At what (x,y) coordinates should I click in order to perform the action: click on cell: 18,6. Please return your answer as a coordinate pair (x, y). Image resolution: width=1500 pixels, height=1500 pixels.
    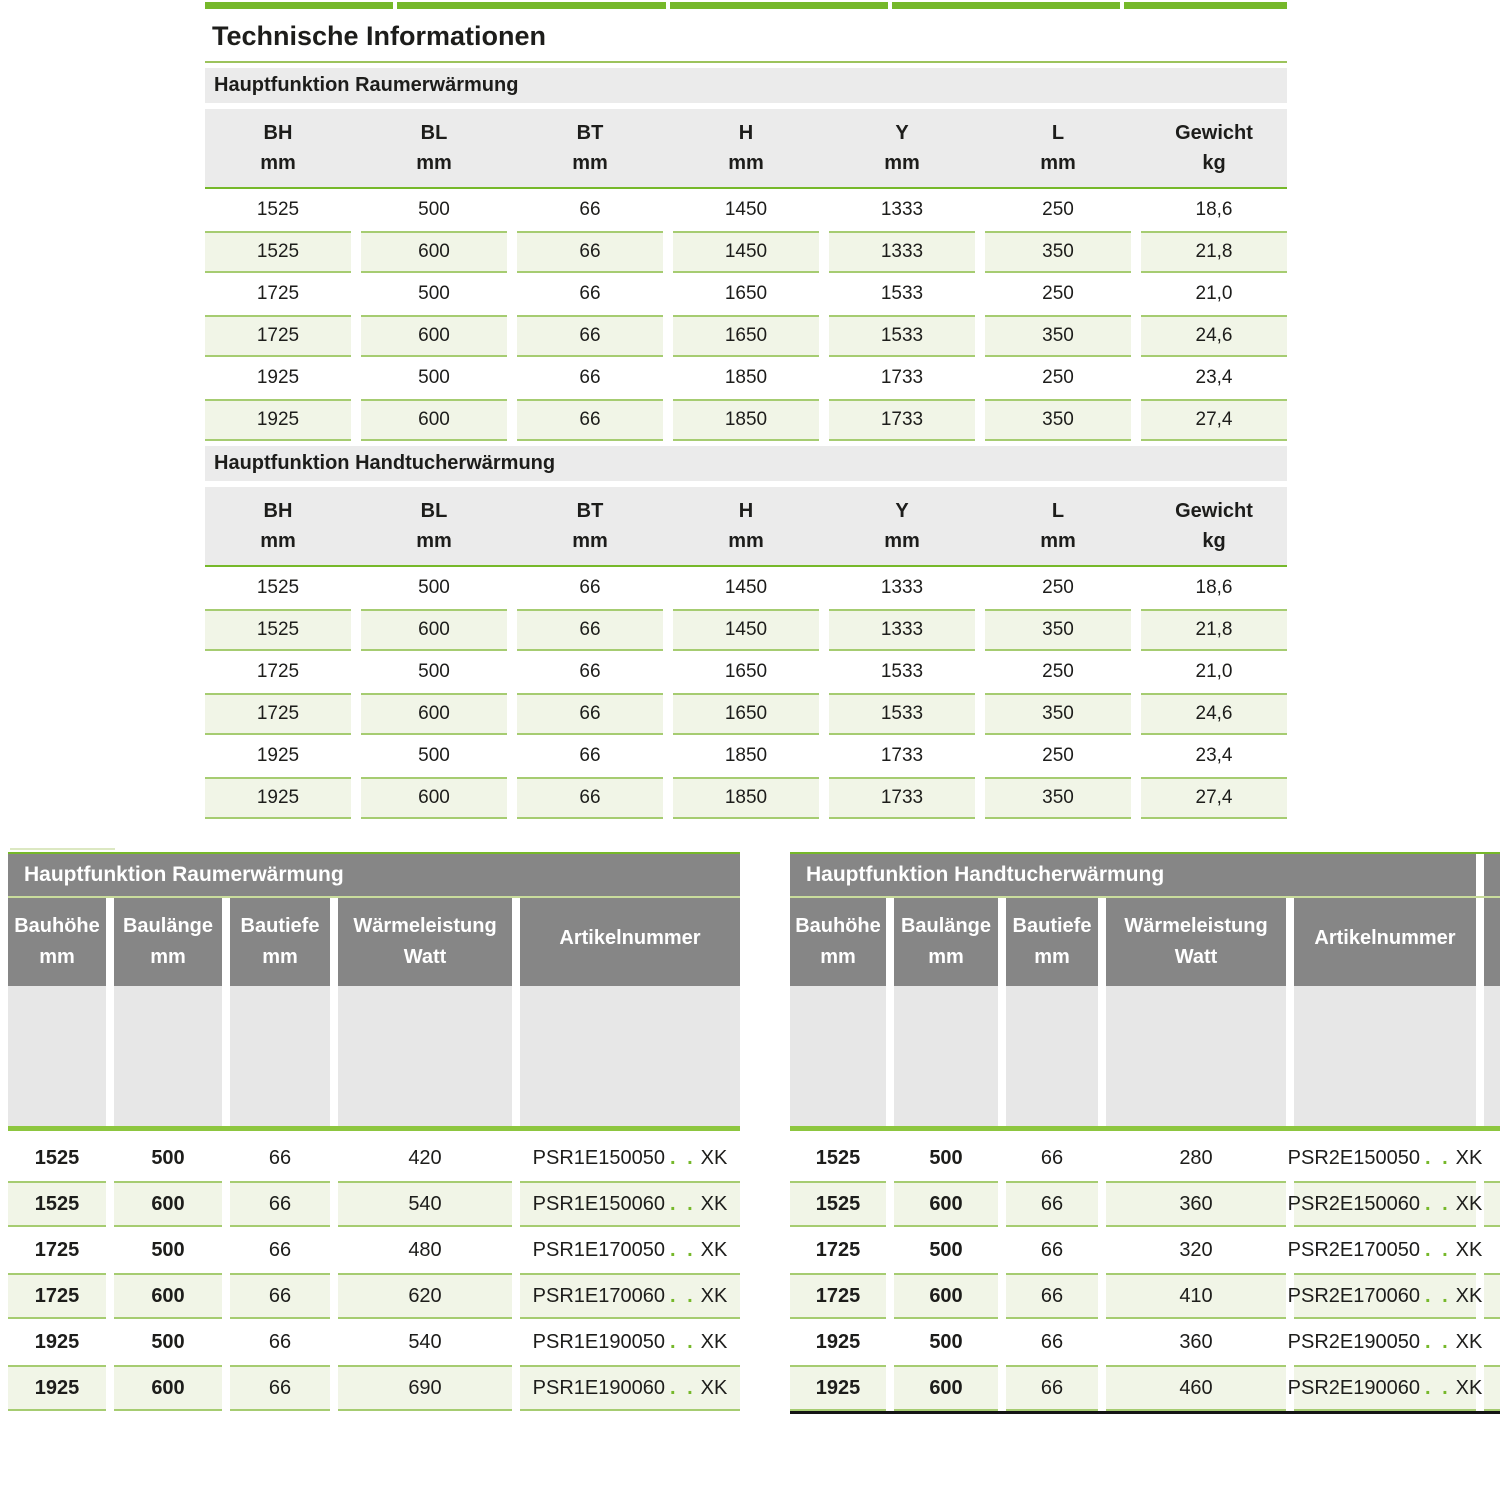
    Looking at the image, I should click on (1214, 209).